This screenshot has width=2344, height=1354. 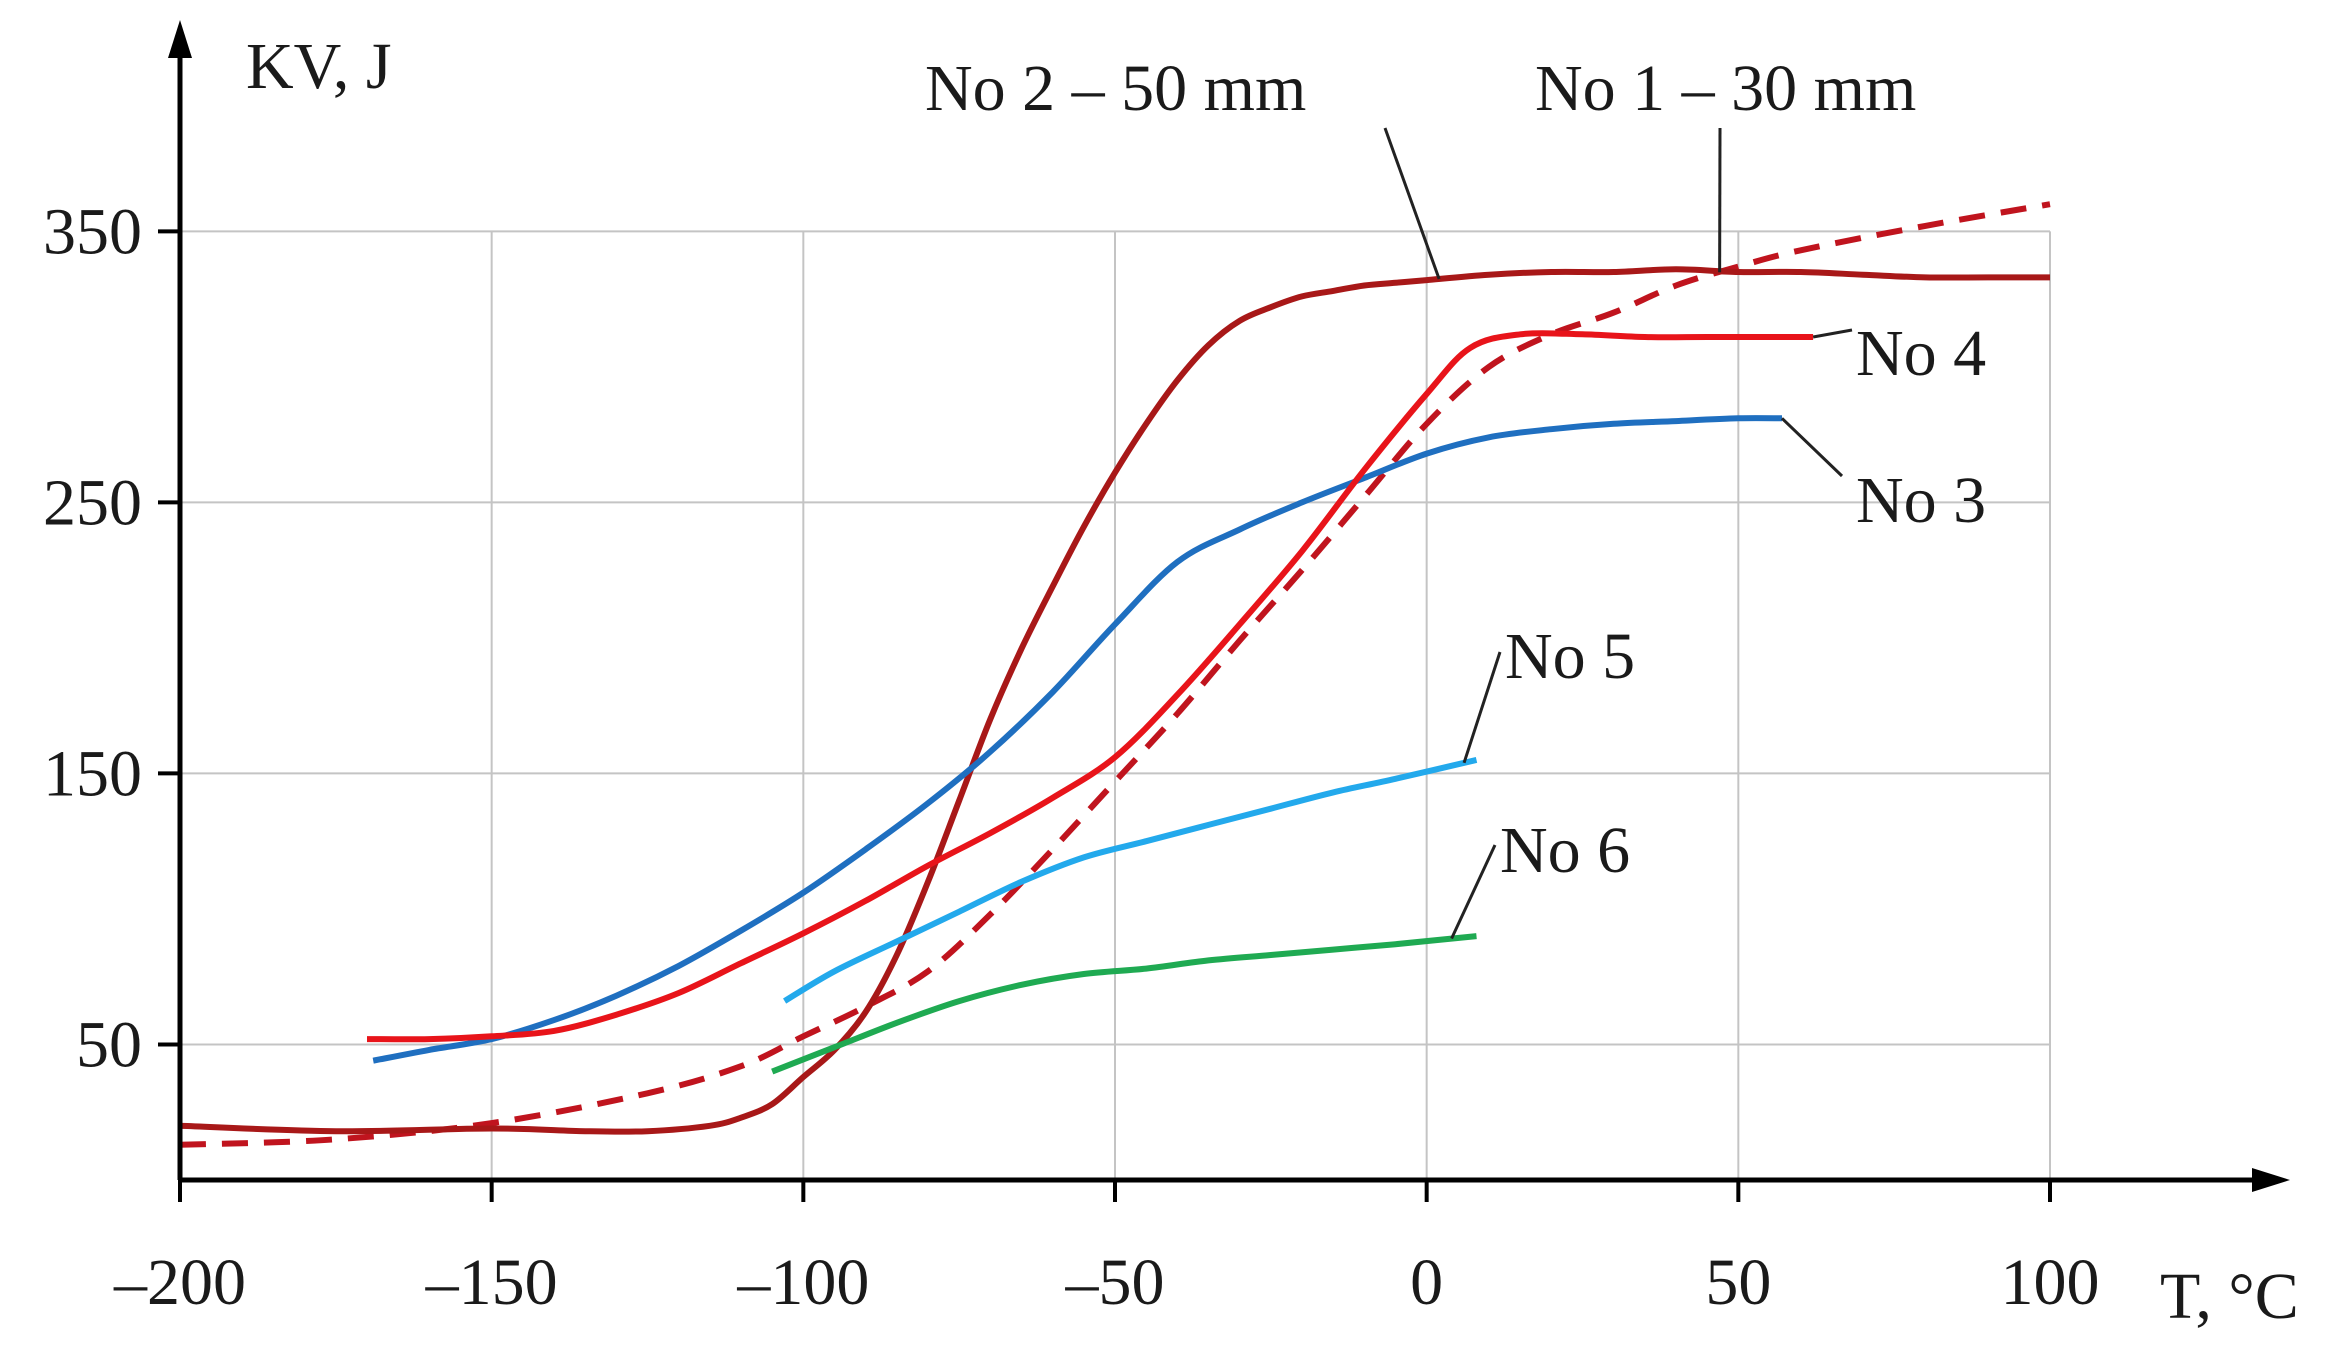 I want to click on series-label-4: No 3, so click(x=1921, y=500).